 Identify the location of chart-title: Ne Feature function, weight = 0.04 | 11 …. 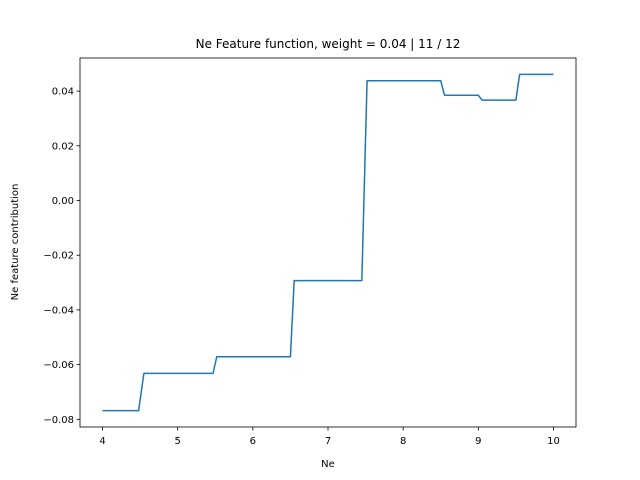
(328, 44).